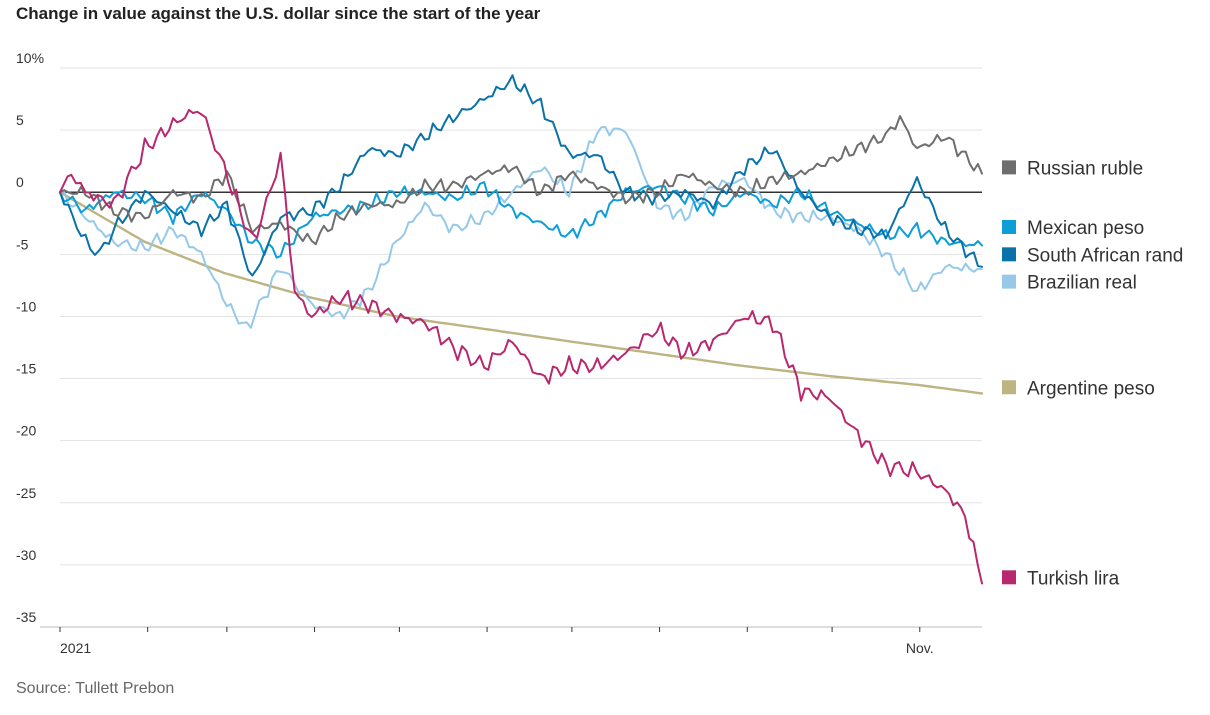 This screenshot has height=715, width=1210. Describe the element at coordinates (30, 58) in the screenshot. I see `y-tick-label: 10%` at that location.